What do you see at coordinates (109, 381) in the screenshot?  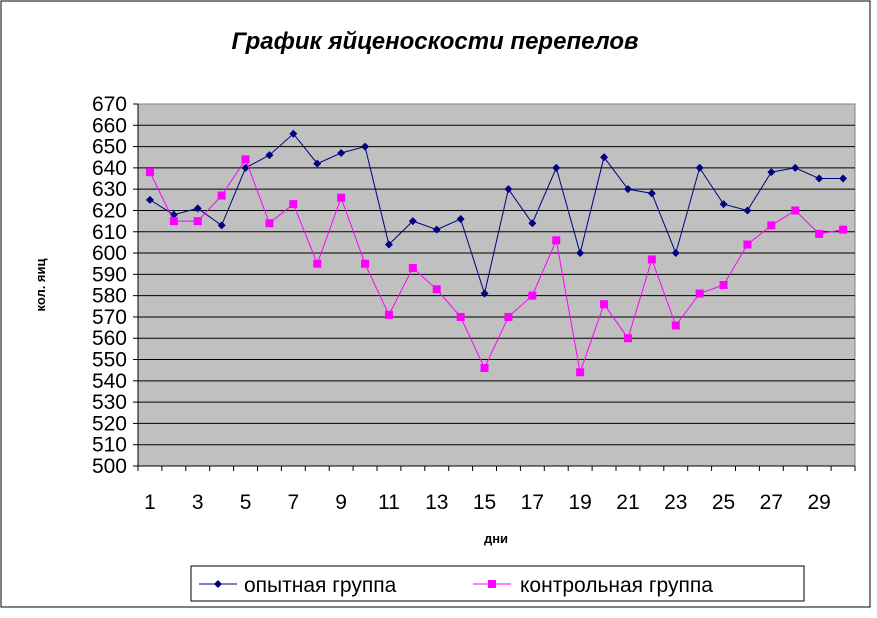 I see `y-tick-label: 540` at bounding box center [109, 381].